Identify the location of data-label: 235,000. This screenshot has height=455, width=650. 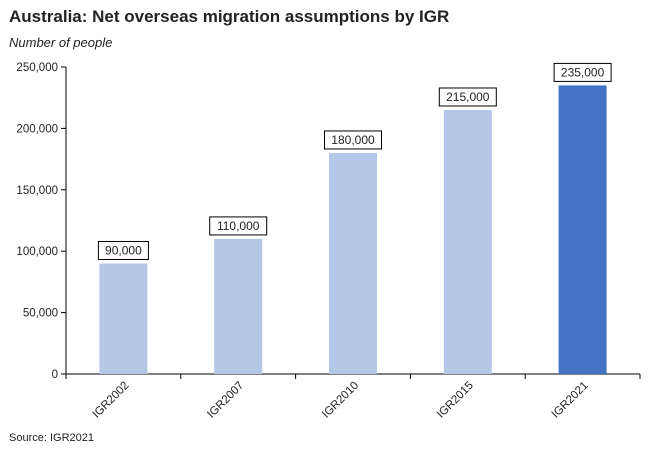
(583, 72).